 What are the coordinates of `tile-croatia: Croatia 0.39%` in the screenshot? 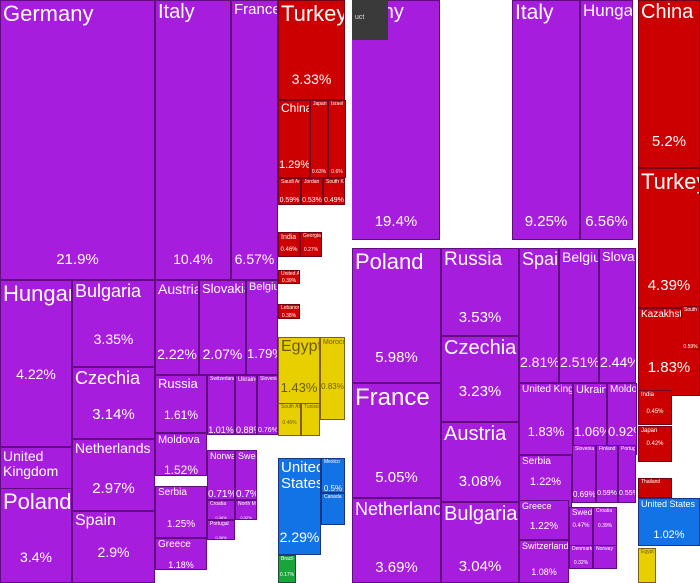 It's located at (605, 527).